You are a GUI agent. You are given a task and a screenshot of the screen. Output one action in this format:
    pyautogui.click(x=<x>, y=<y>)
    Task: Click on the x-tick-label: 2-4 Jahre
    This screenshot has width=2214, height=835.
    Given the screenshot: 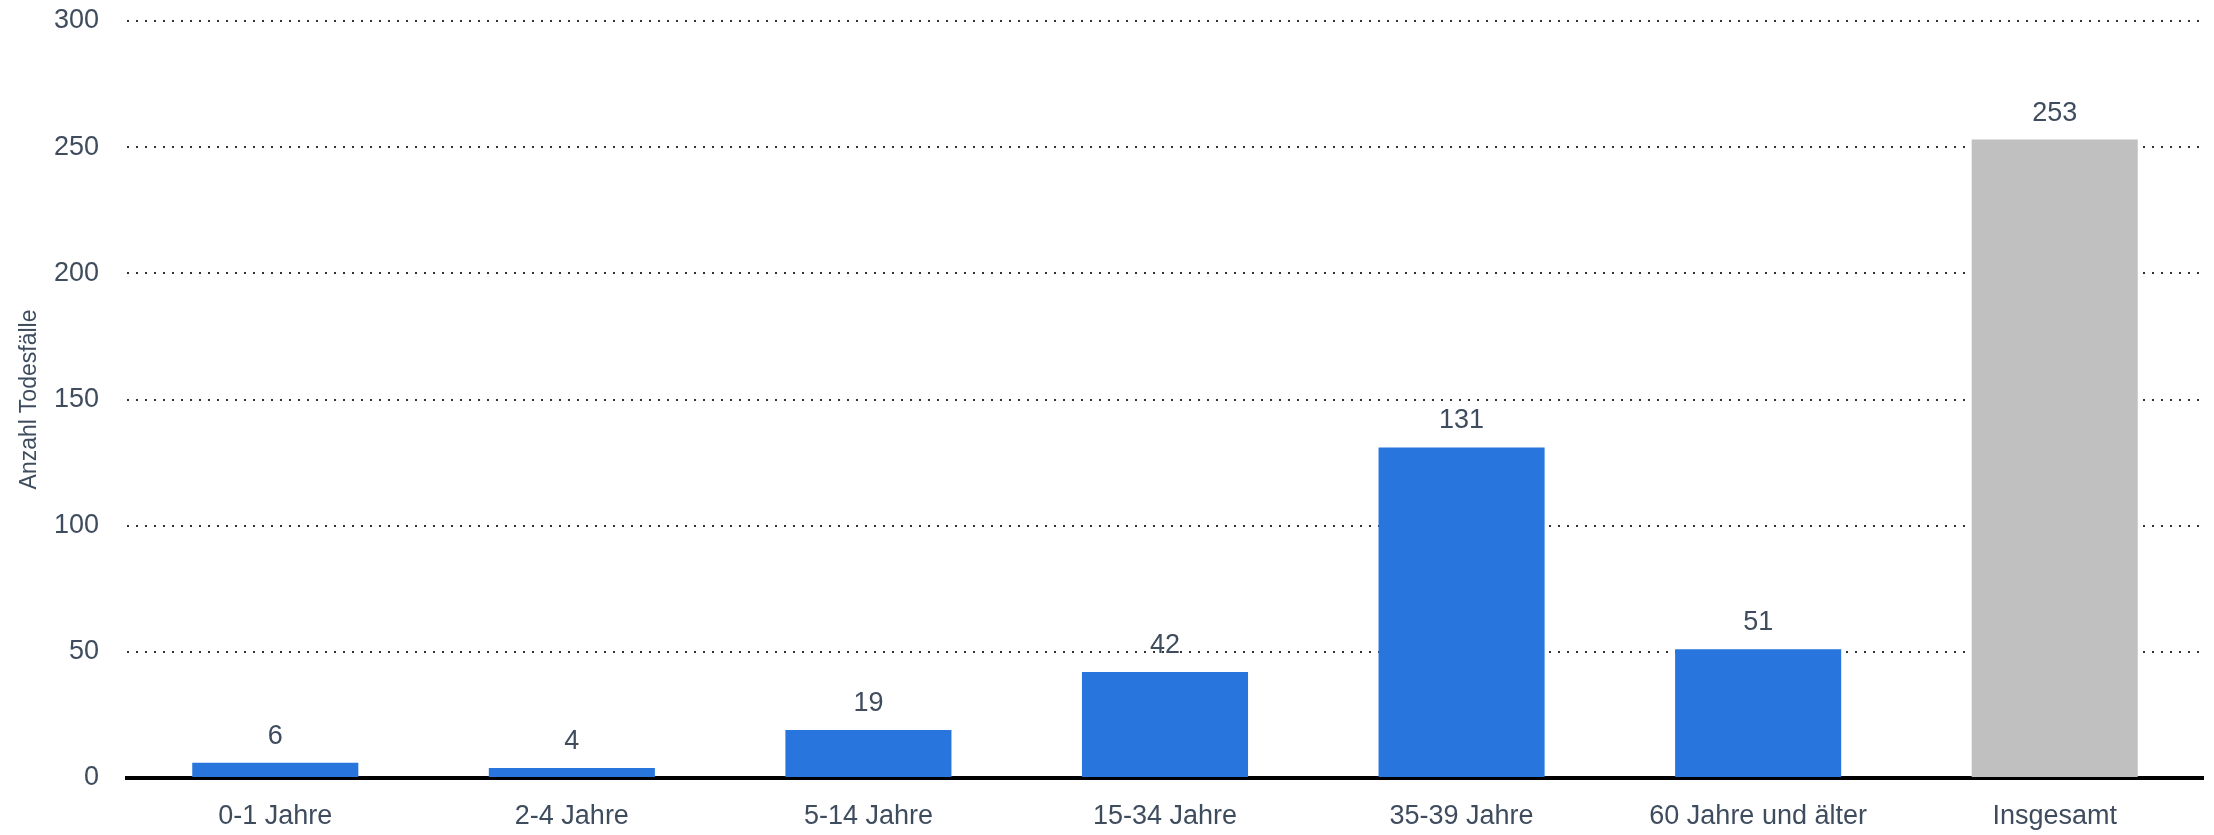 What is the action you would take?
    pyautogui.click(x=571, y=814)
    